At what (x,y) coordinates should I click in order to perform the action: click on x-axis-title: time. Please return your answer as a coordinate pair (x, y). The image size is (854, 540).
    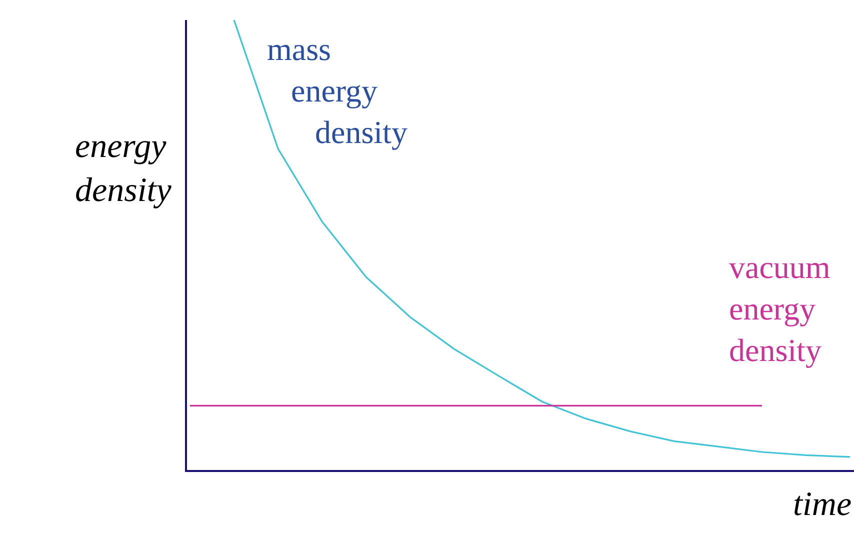
    Looking at the image, I should click on (822, 504).